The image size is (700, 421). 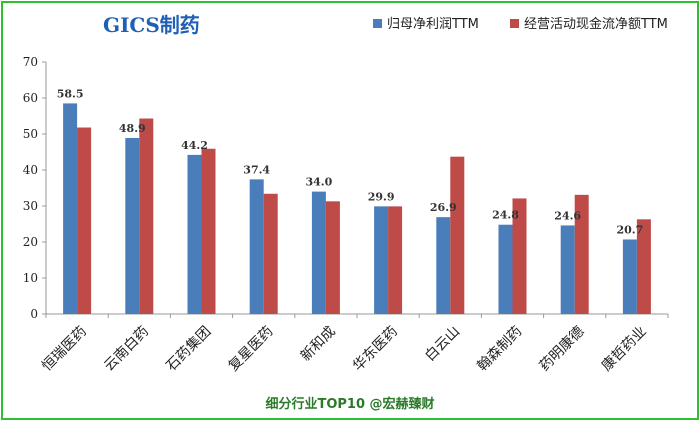 I want to click on legend-label-0: 归母净利润TTM, so click(x=433, y=24).